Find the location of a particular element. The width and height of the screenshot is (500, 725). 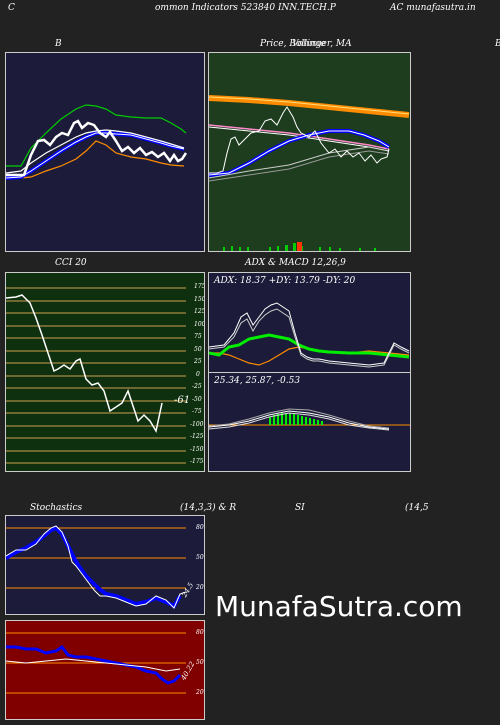

rsi-grid is located at coordinates (96, 663).